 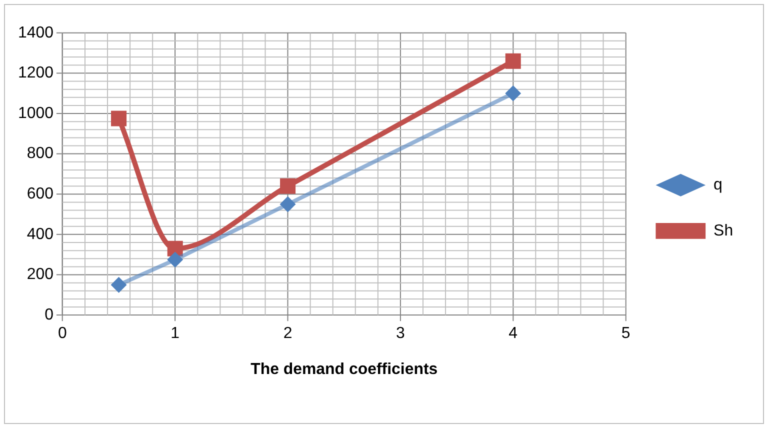 I want to click on y-tick-label: 800, so click(x=40, y=153).